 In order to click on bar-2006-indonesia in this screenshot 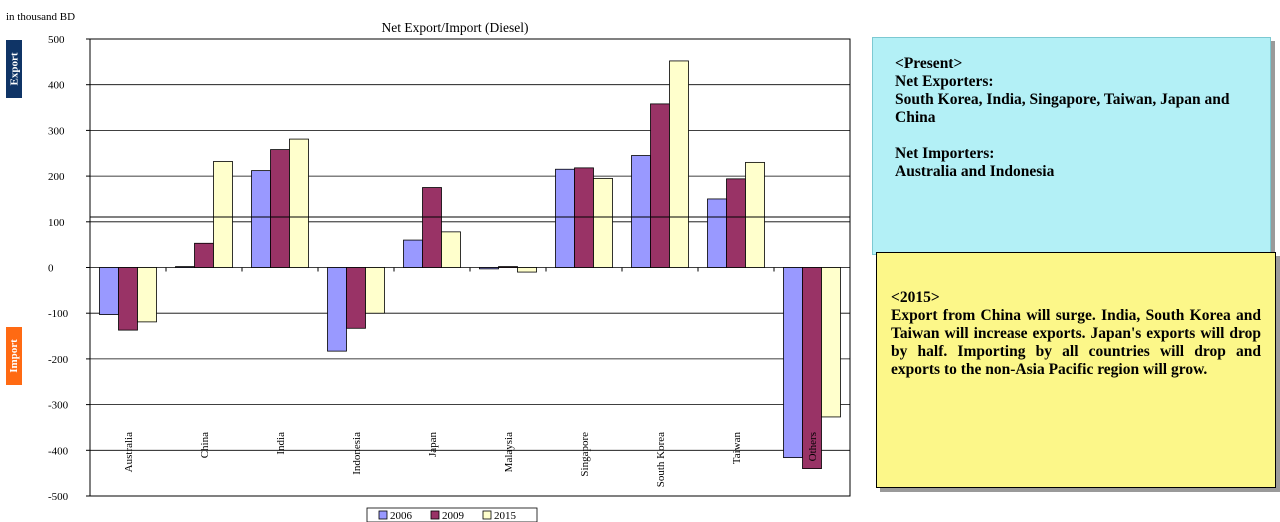, I will do `click(337, 309)`.